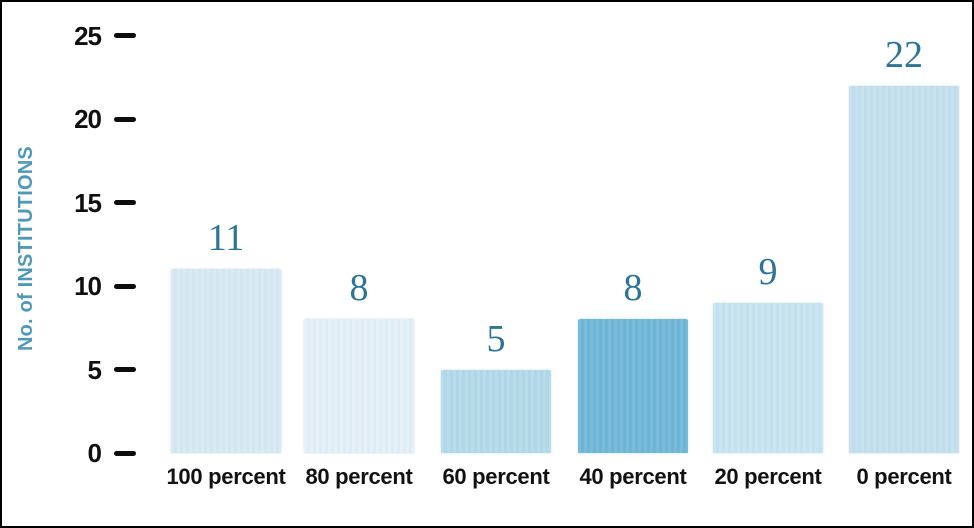 The width and height of the screenshot is (974, 528). Describe the element at coordinates (69, 370) in the screenshot. I see `y-axis-tick: 5` at that location.